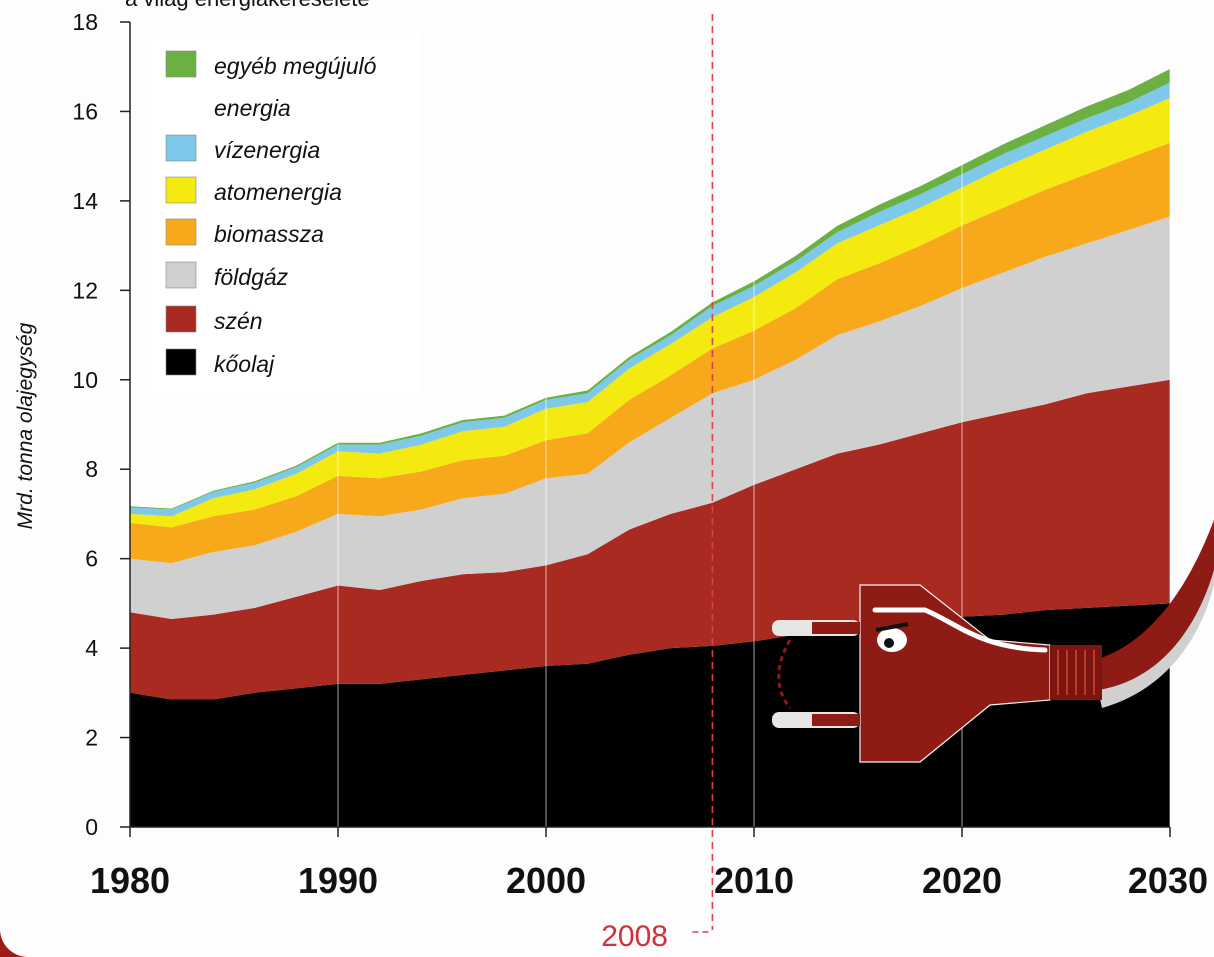 Image resolution: width=1214 pixels, height=957 pixels. I want to click on marker-label: 2008, so click(634, 936).